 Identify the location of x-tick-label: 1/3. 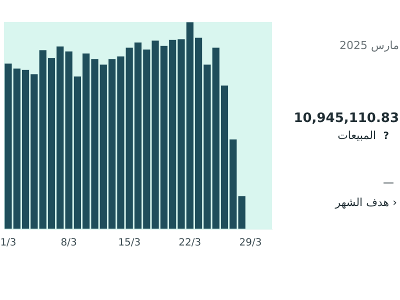
(8, 243).